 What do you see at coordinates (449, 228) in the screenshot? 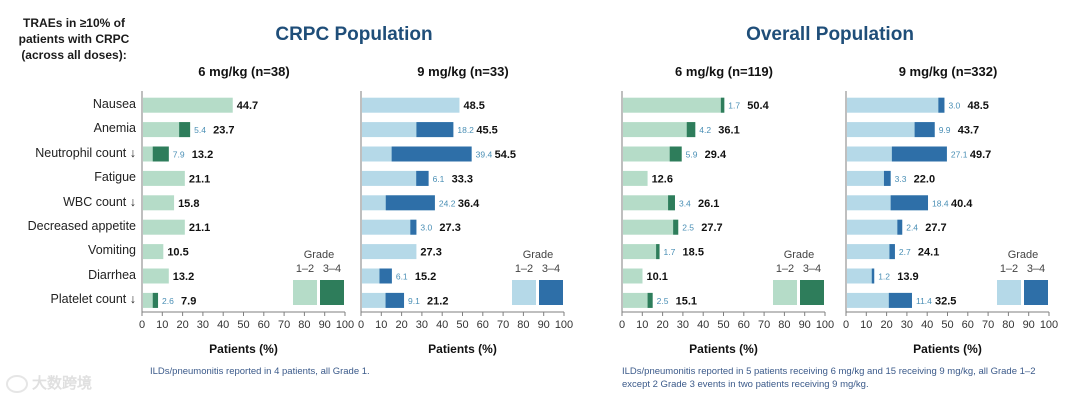
I see `total-value-label: 27.3` at bounding box center [449, 228].